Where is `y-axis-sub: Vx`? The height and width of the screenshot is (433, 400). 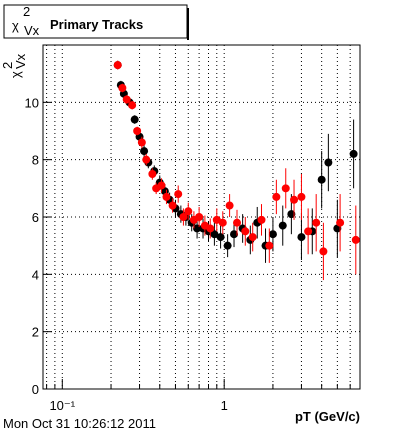 y-axis-sub: Vx is located at coordinates (20, 61).